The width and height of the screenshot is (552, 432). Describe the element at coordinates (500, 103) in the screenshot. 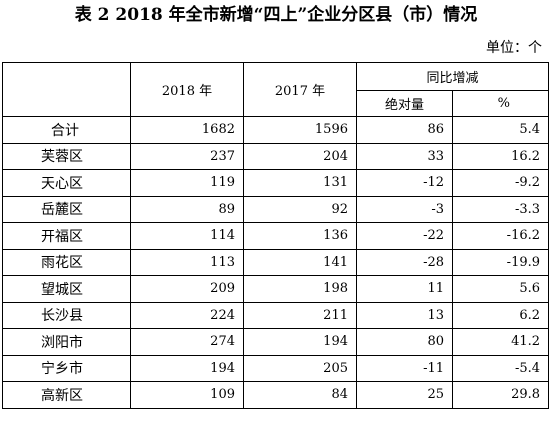

I see `header-percent: %` at that location.